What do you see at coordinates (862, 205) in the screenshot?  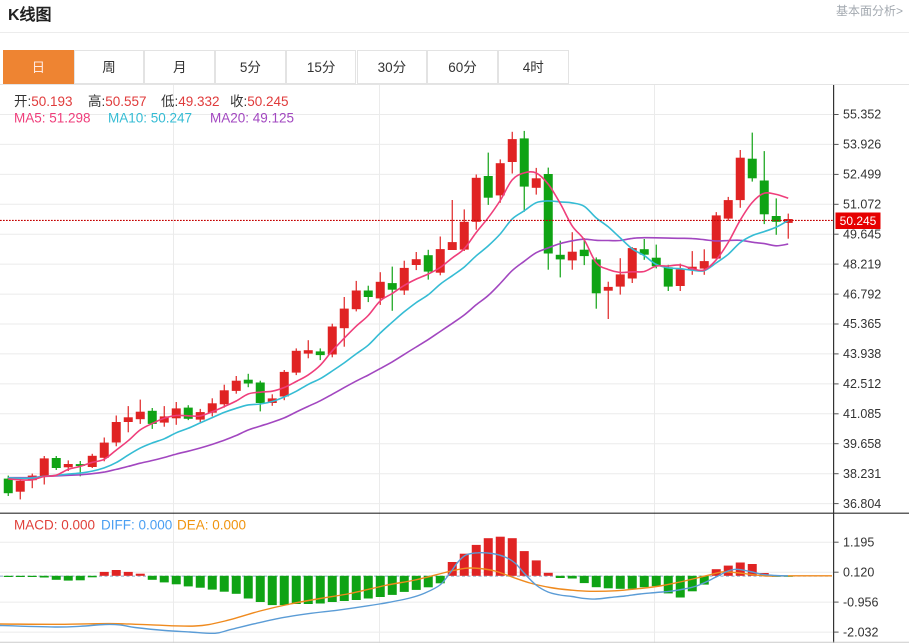 I see `svg-text: 51.072` at bounding box center [862, 205].